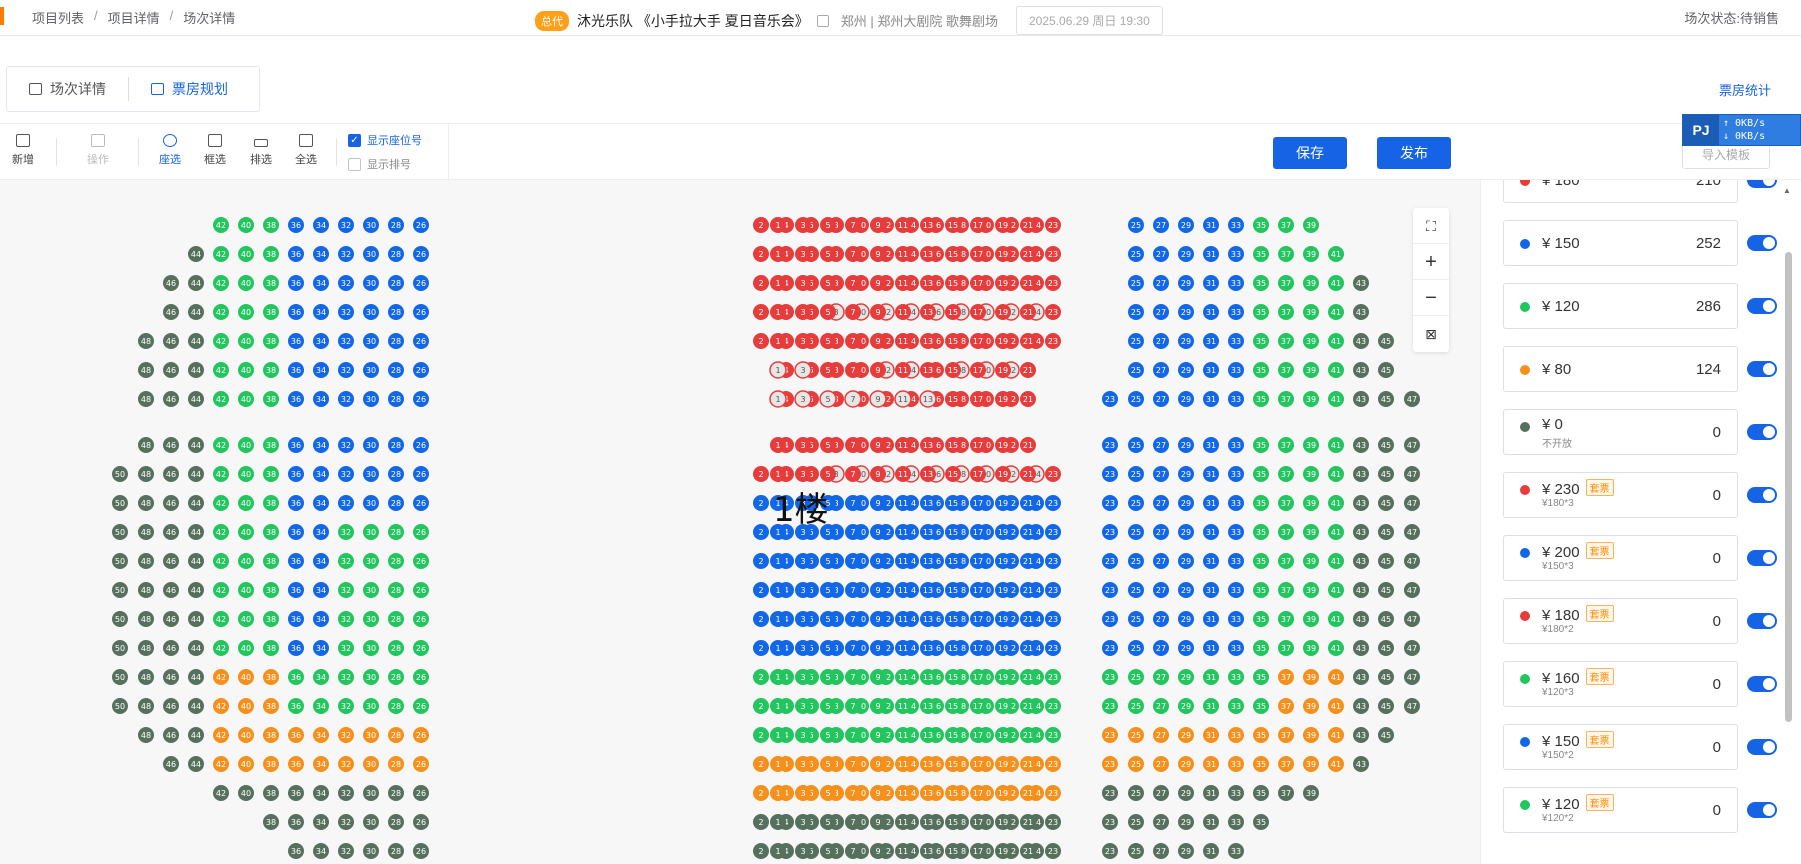 The width and height of the screenshot is (1801, 864). What do you see at coordinates (421, 474) in the screenshot?
I see `seat: 26` at bounding box center [421, 474].